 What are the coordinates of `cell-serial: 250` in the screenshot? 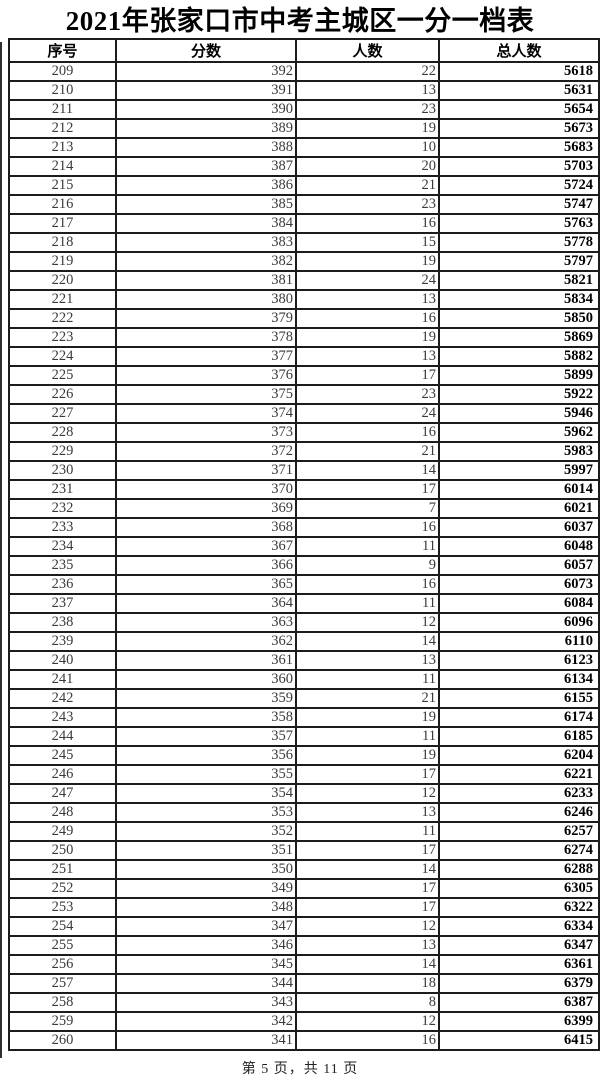 It's located at (62, 850).